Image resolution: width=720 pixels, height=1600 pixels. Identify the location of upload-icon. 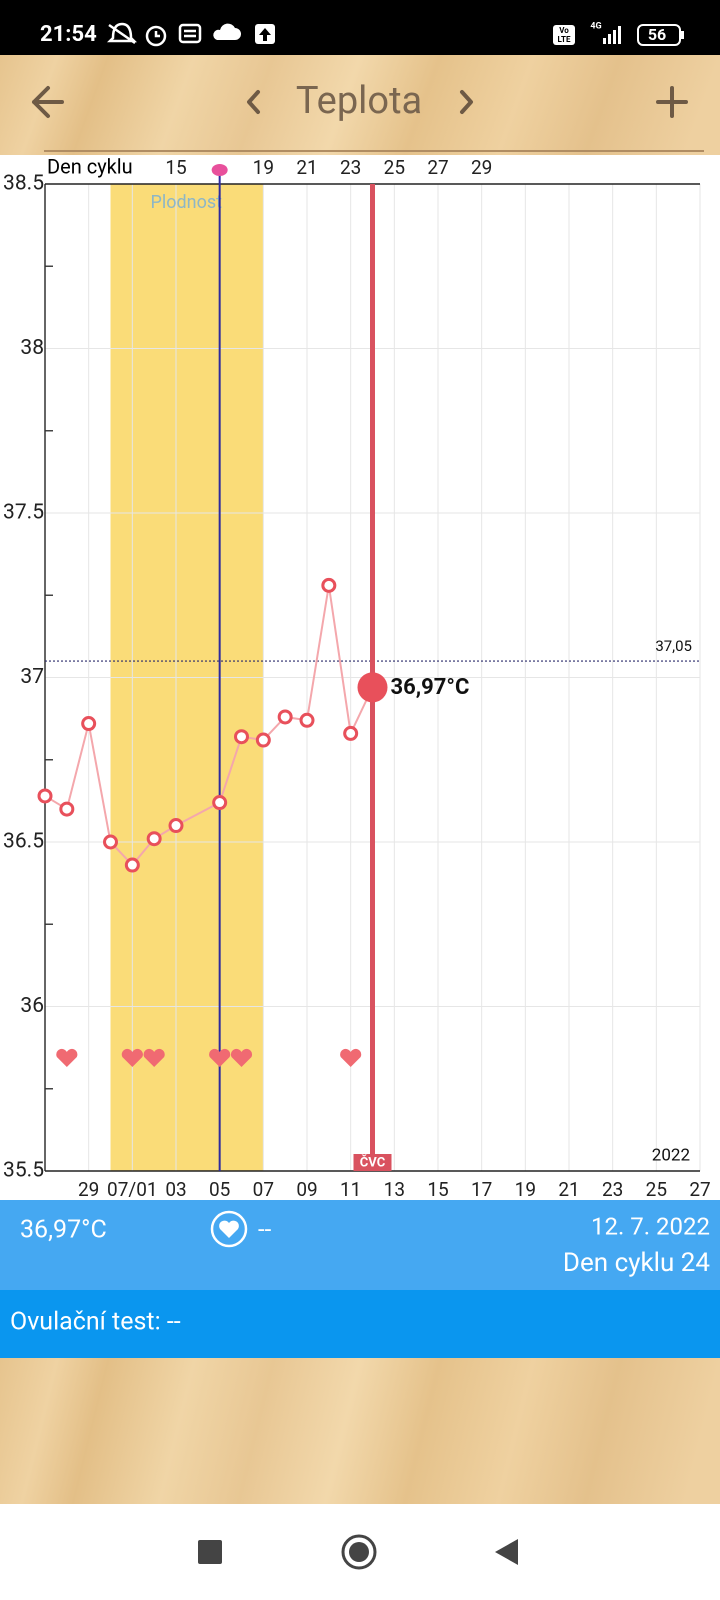
(265, 34).